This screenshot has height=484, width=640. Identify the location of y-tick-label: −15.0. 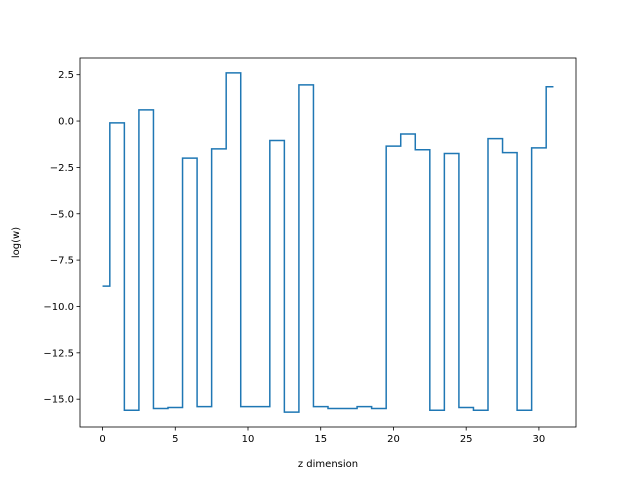
(58, 400).